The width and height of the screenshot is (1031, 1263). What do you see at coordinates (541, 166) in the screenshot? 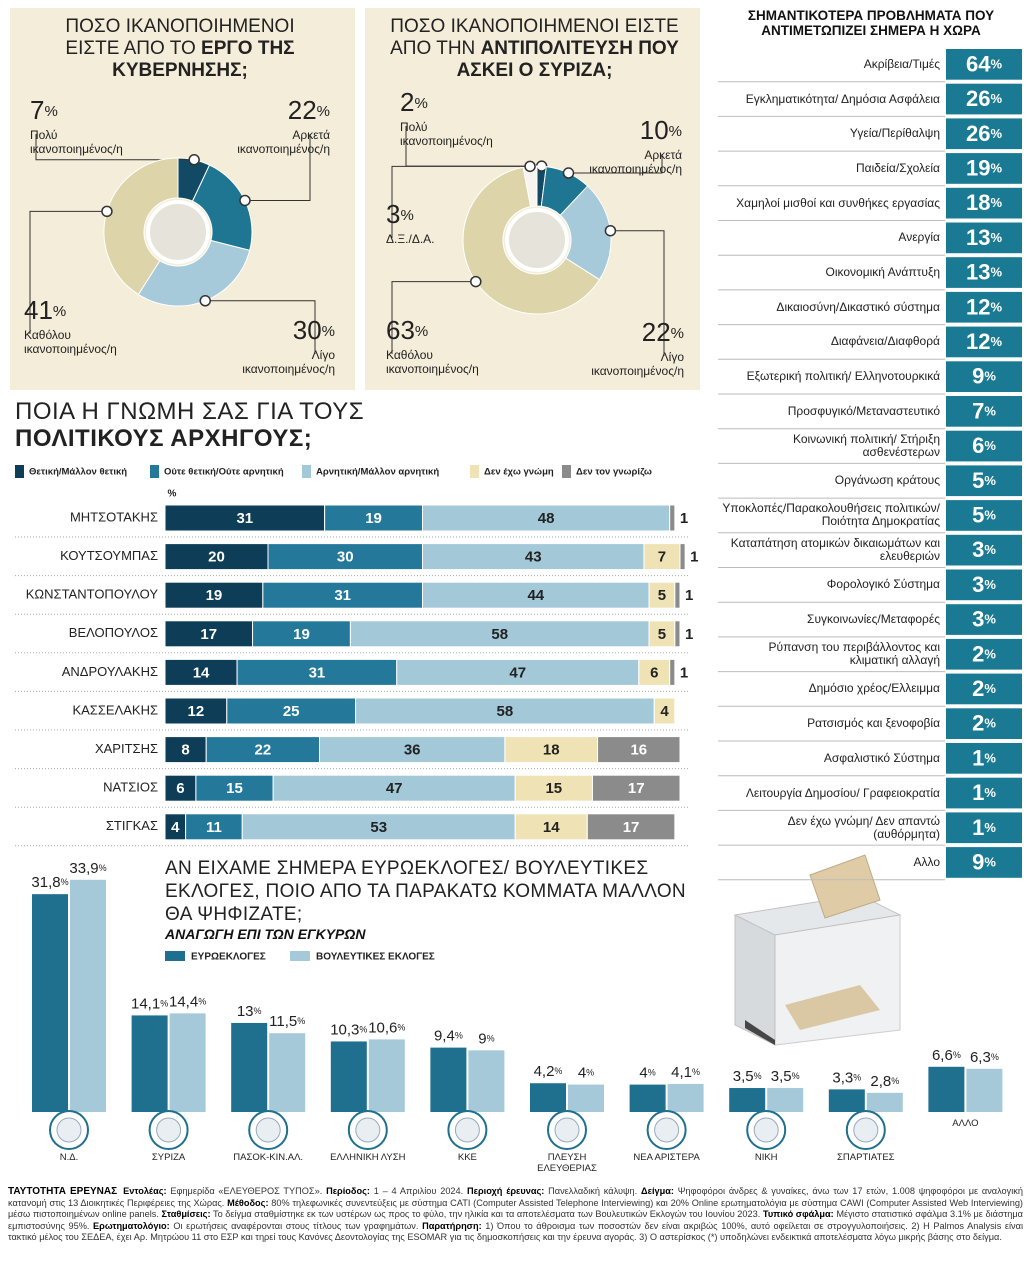
I see `leader-dot` at bounding box center [541, 166].